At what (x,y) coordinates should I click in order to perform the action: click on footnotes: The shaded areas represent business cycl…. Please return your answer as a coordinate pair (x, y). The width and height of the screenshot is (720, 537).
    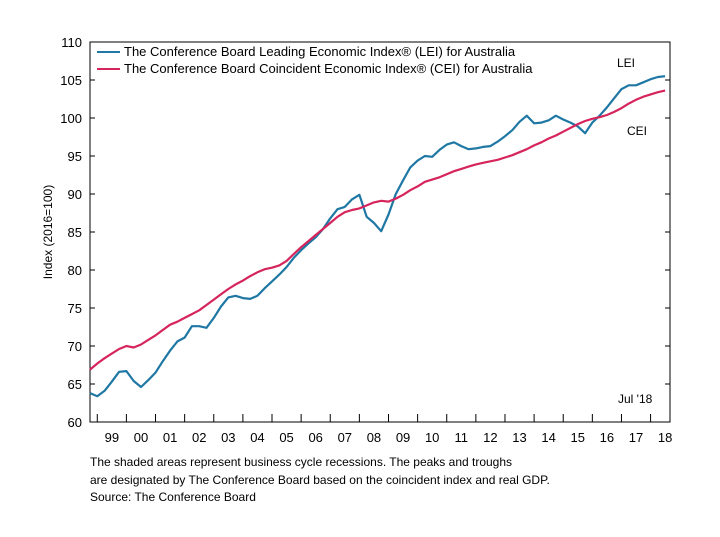
    Looking at the image, I should click on (320, 480).